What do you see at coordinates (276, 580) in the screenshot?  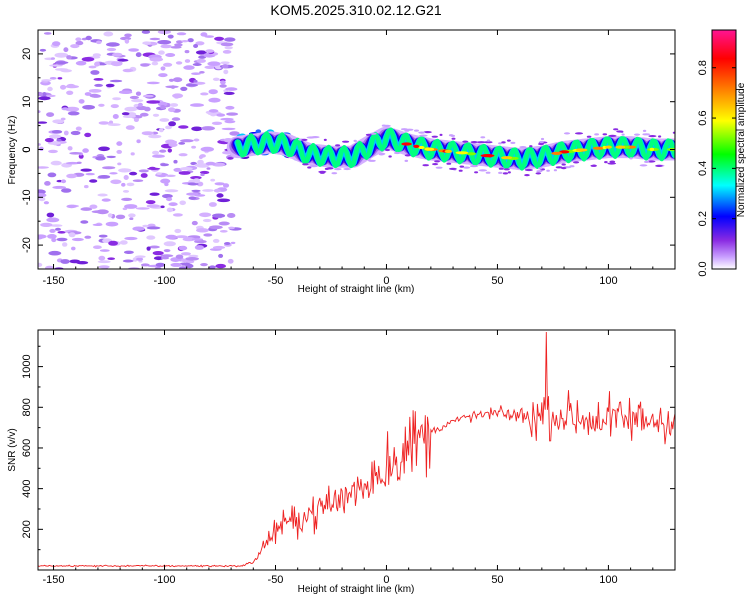 I see `x-tick-label: -50` at bounding box center [276, 580].